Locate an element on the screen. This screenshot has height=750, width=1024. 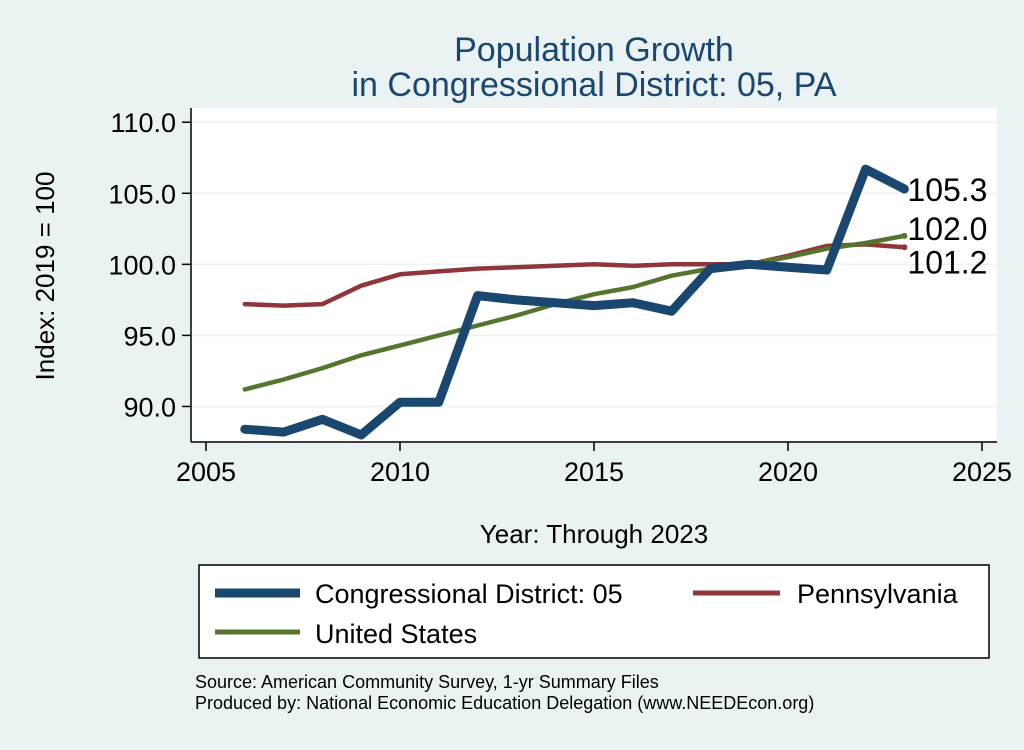
x-tick-label: 2020 is located at coordinates (788, 472).